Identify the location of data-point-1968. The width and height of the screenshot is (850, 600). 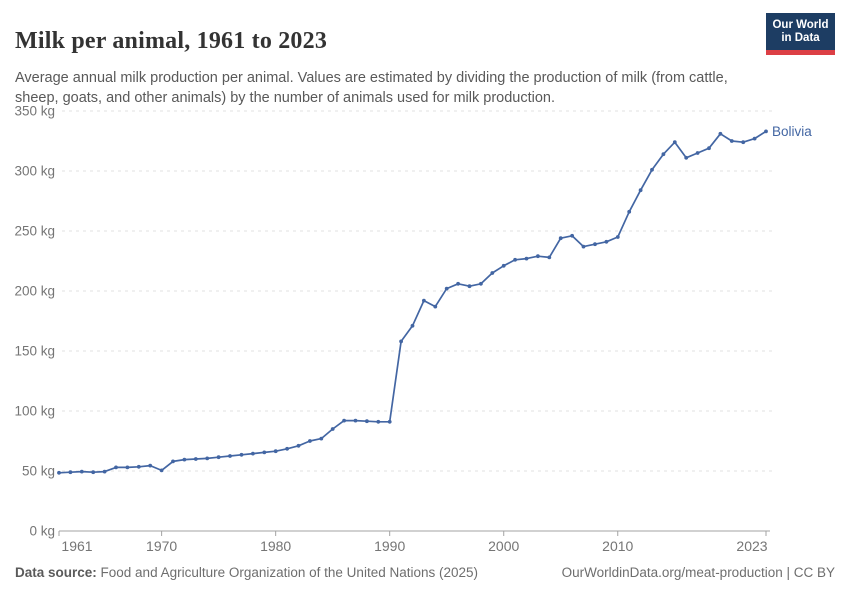
(138, 466).